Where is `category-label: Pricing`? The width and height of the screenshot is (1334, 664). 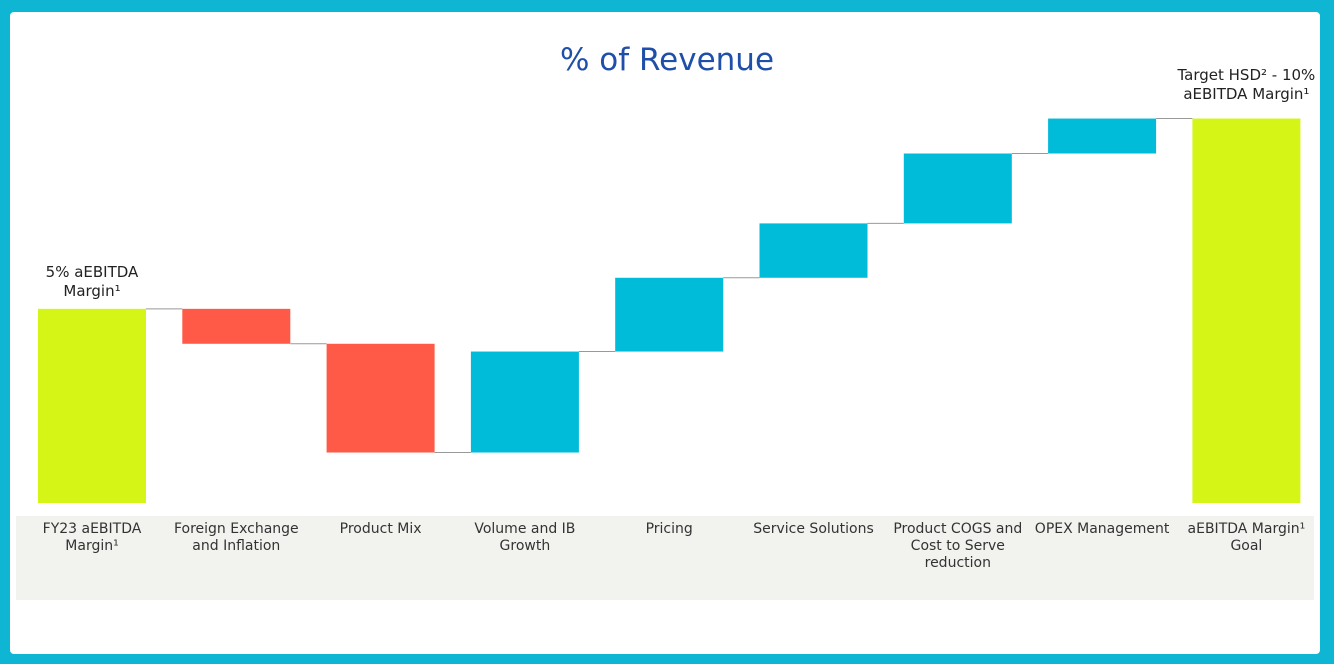 category-label: Pricing is located at coordinates (669, 529).